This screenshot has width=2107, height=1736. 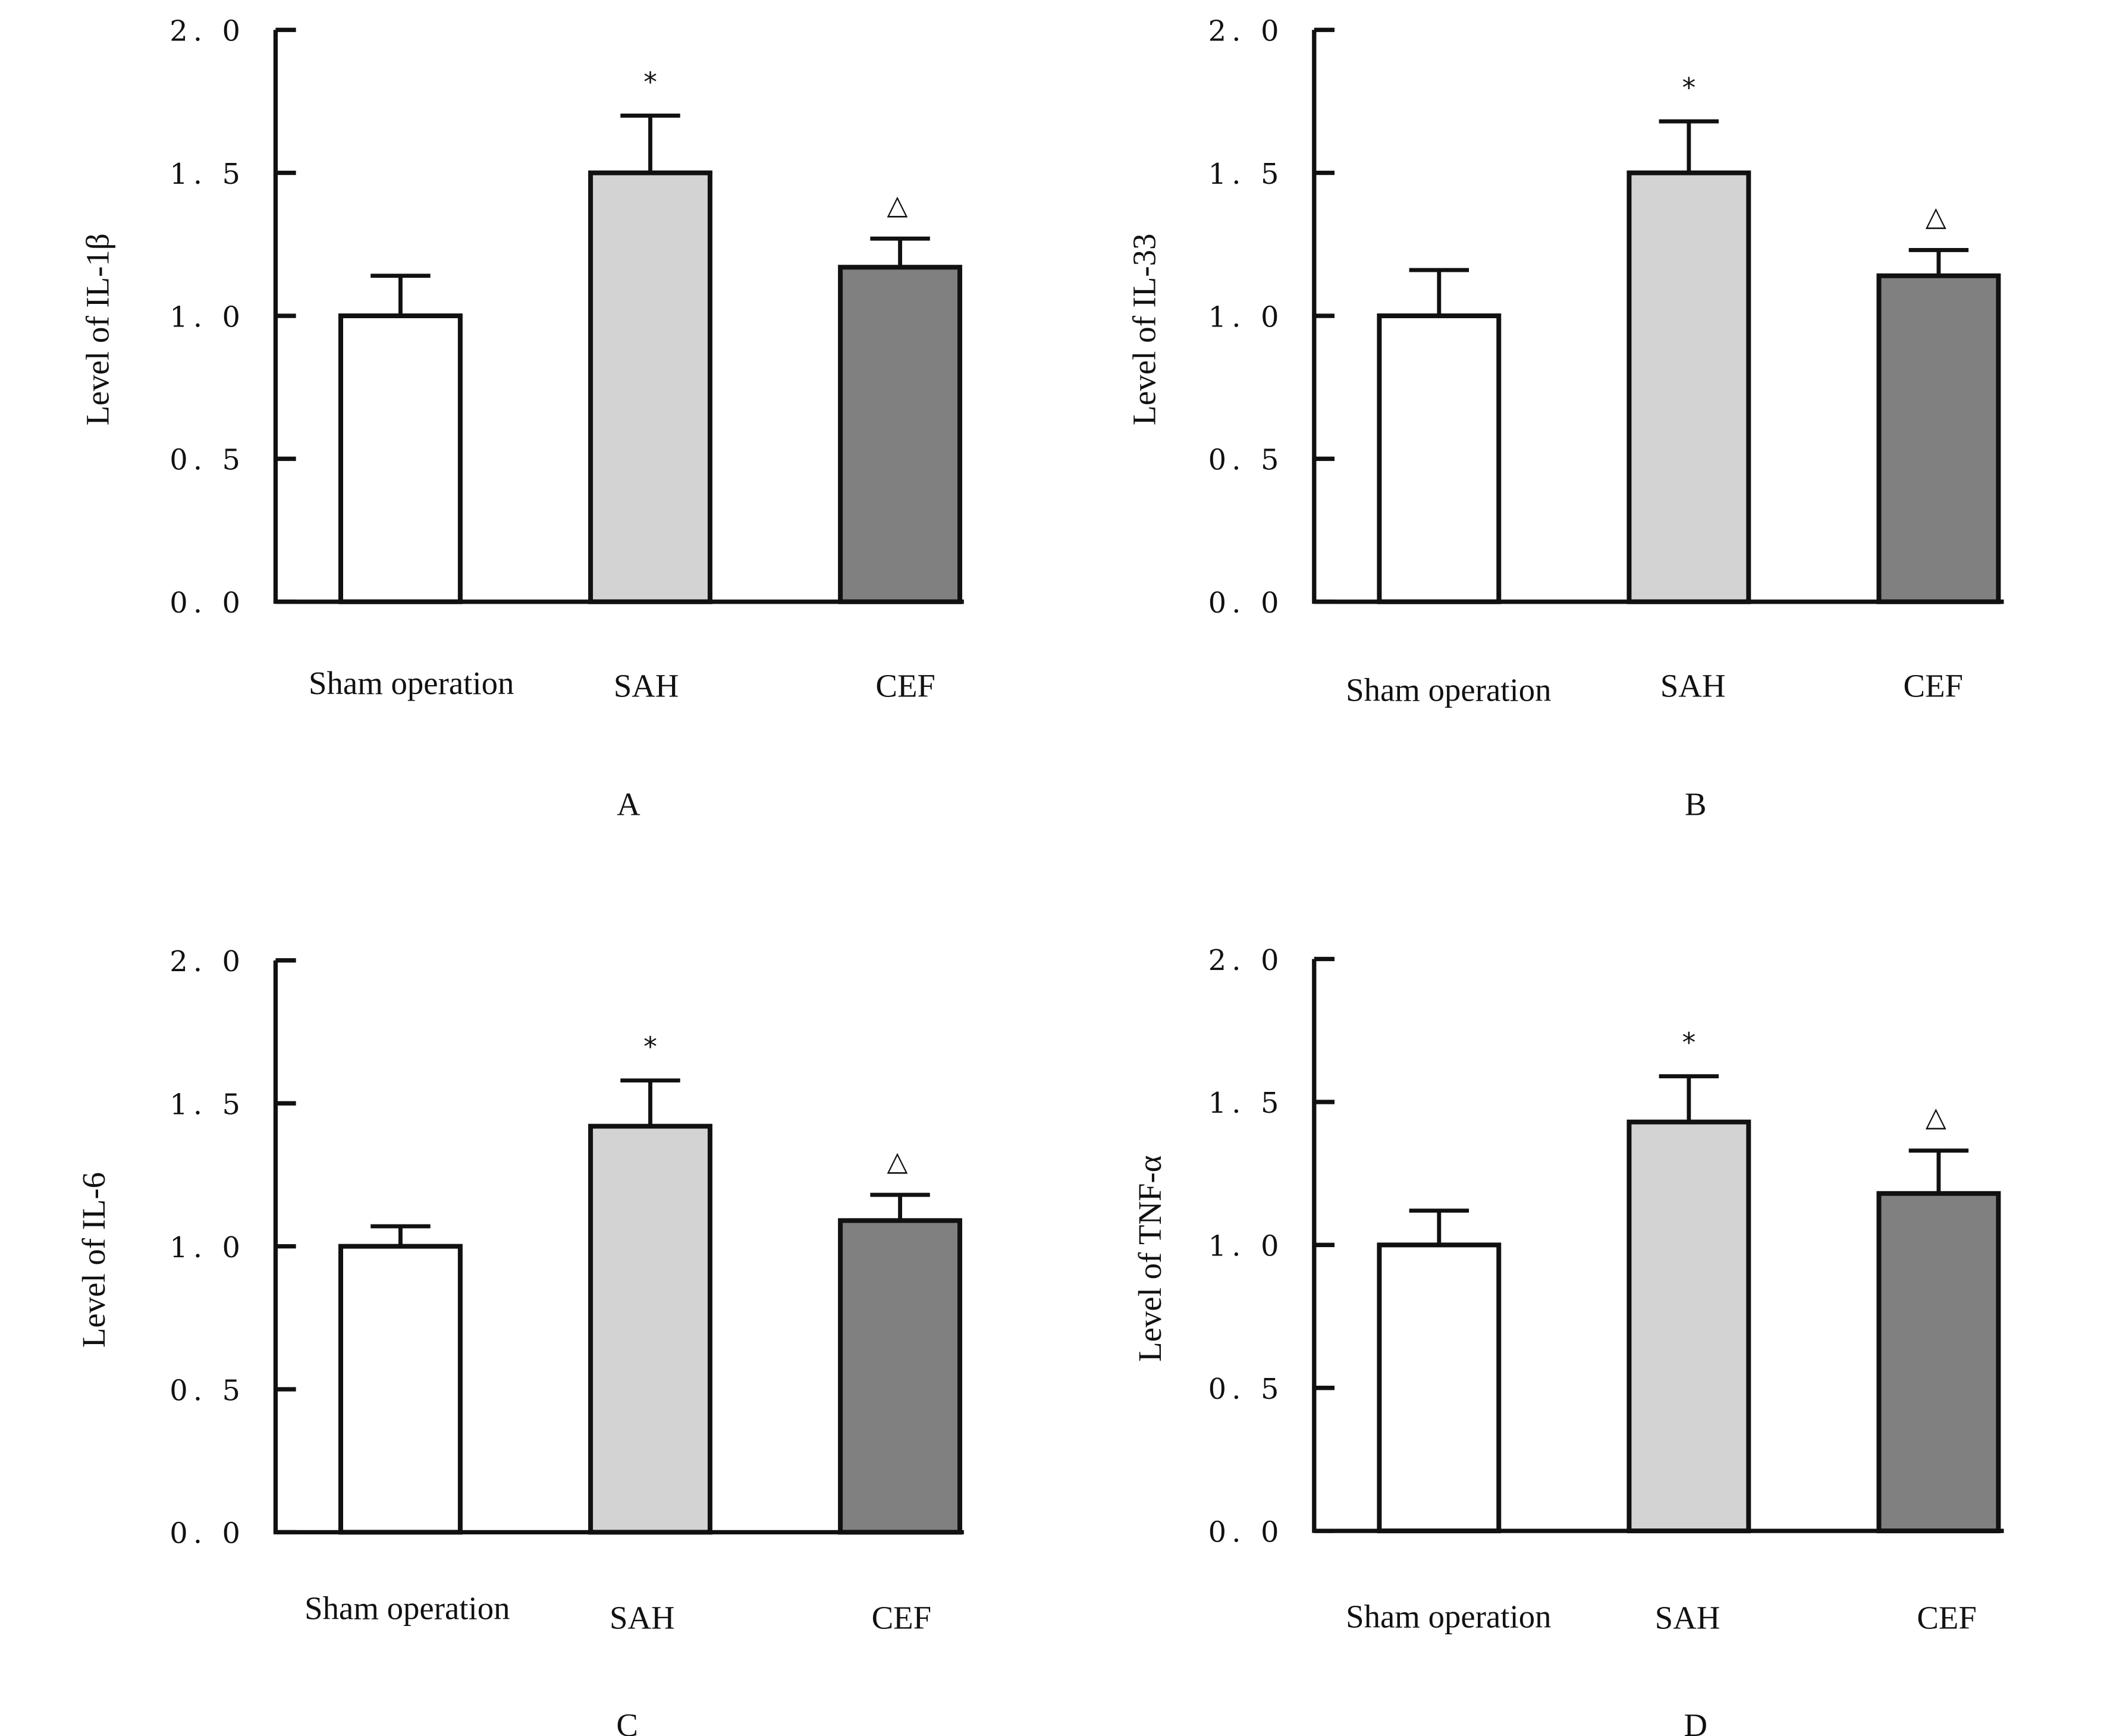 What do you see at coordinates (628, 804) in the screenshot?
I see `panel-label: A` at bounding box center [628, 804].